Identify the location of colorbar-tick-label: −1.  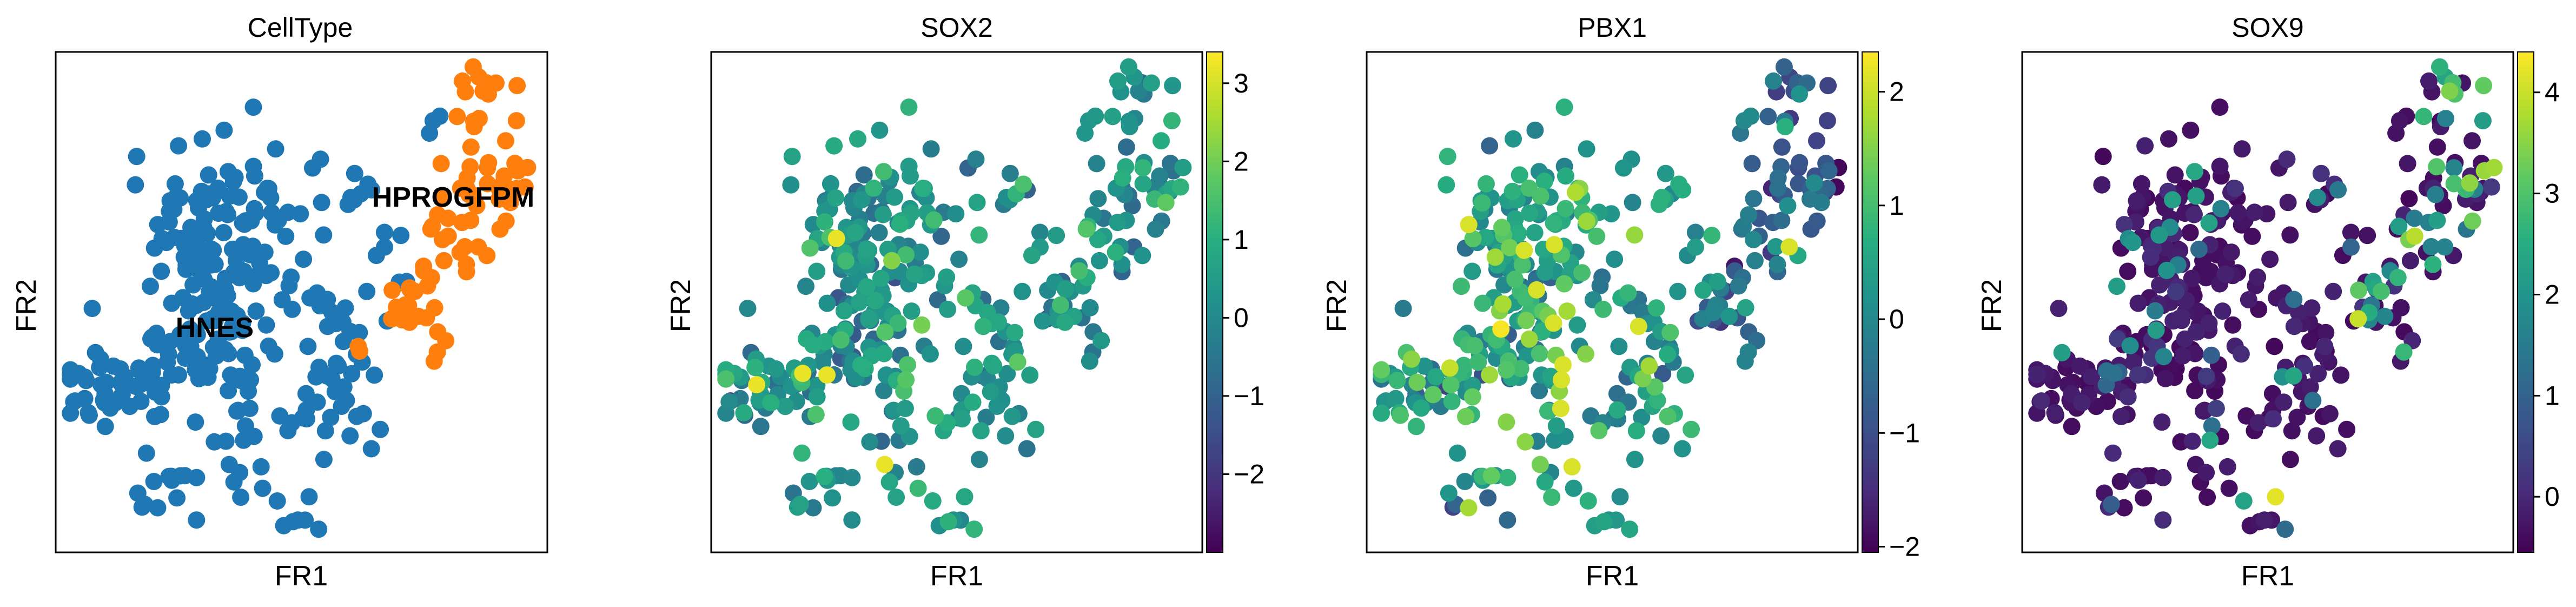
(1904, 433).